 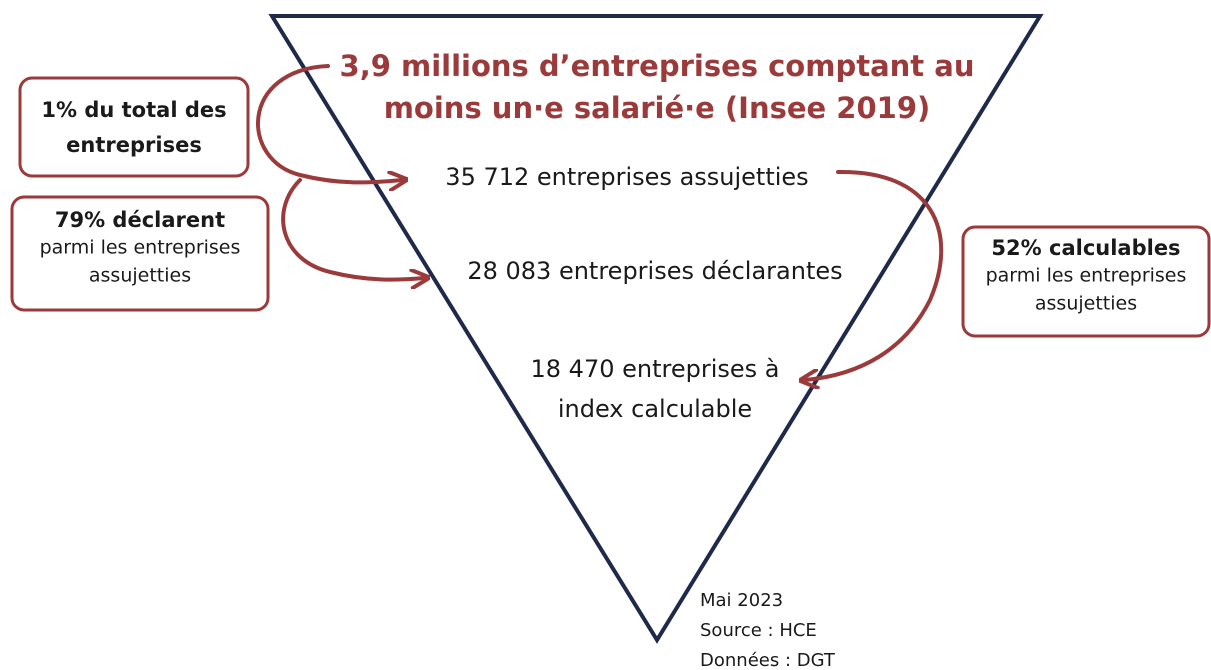 I want to click on title: 3,9 millions d’entreprises comptant au, so click(x=657, y=66).